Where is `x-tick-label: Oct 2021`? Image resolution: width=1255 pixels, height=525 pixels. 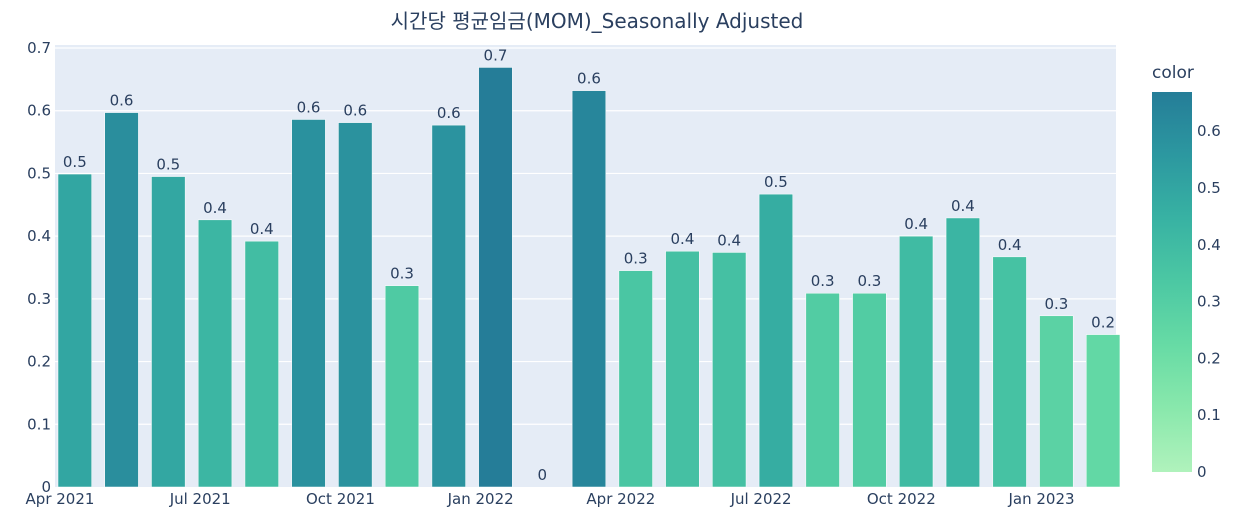 x-tick-label: Oct 2021 is located at coordinates (340, 499).